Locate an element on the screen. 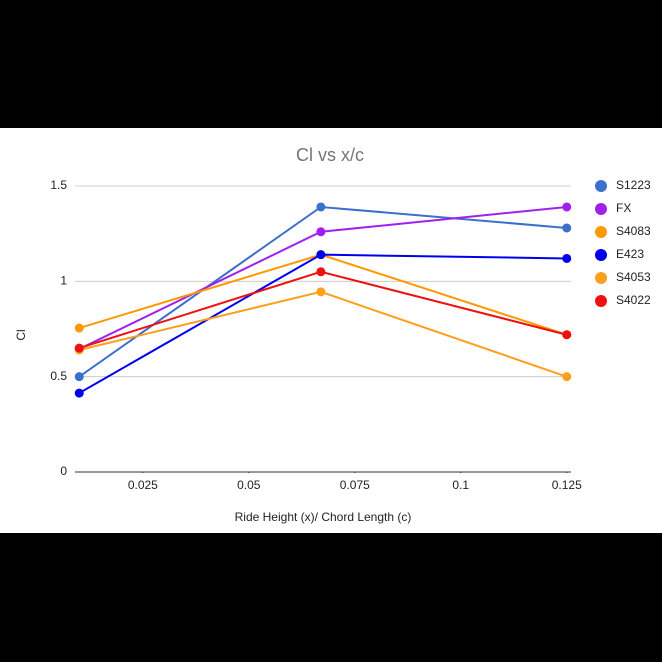 This screenshot has width=662, height=662. x-tick-label: 0.075 is located at coordinates (355, 485).